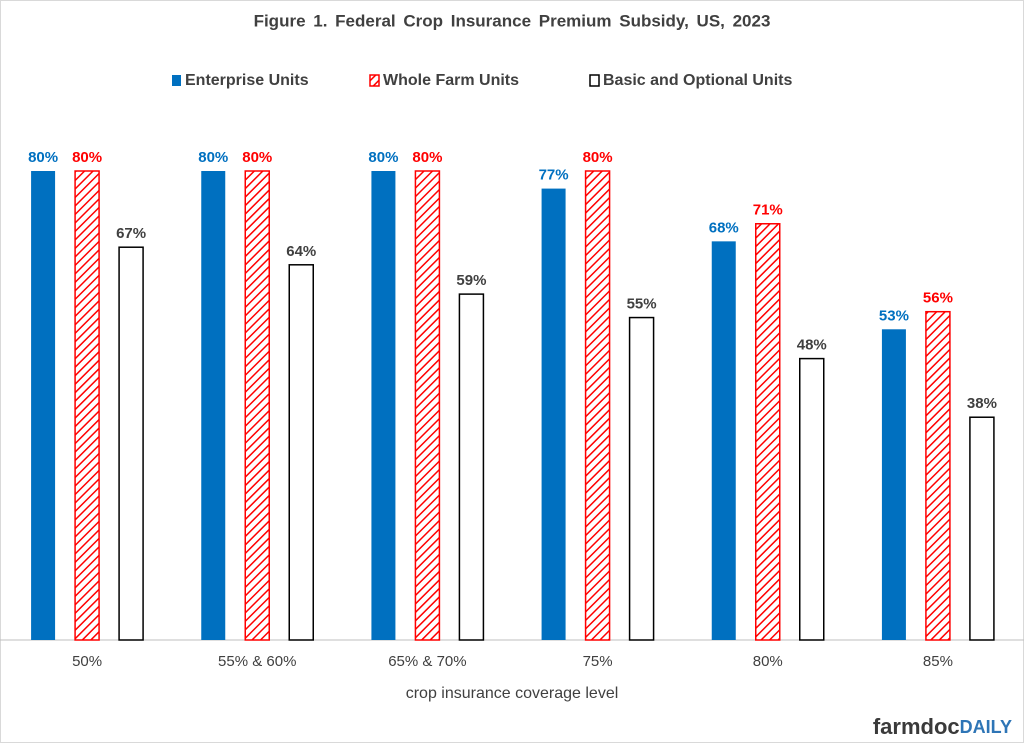 This screenshot has width=1024, height=743. Describe the element at coordinates (697, 80) in the screenshot. I see `legend-label: Basic and Optional Units` at that location.